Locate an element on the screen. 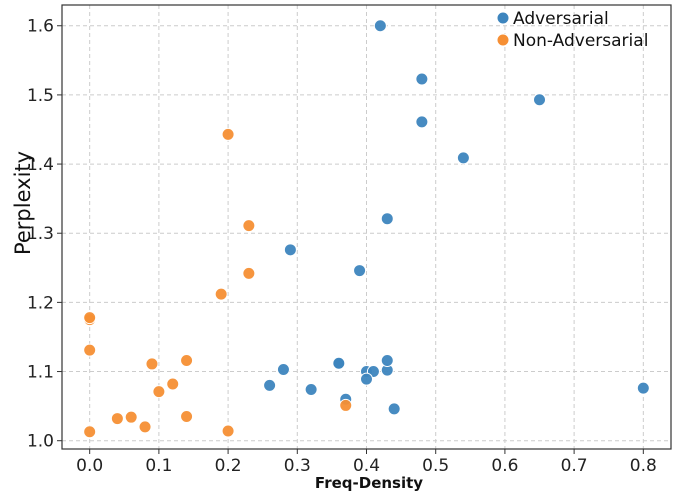 The image size is (683, 495). y-tick-label: 1.3 is located at coordinates (40, 234).